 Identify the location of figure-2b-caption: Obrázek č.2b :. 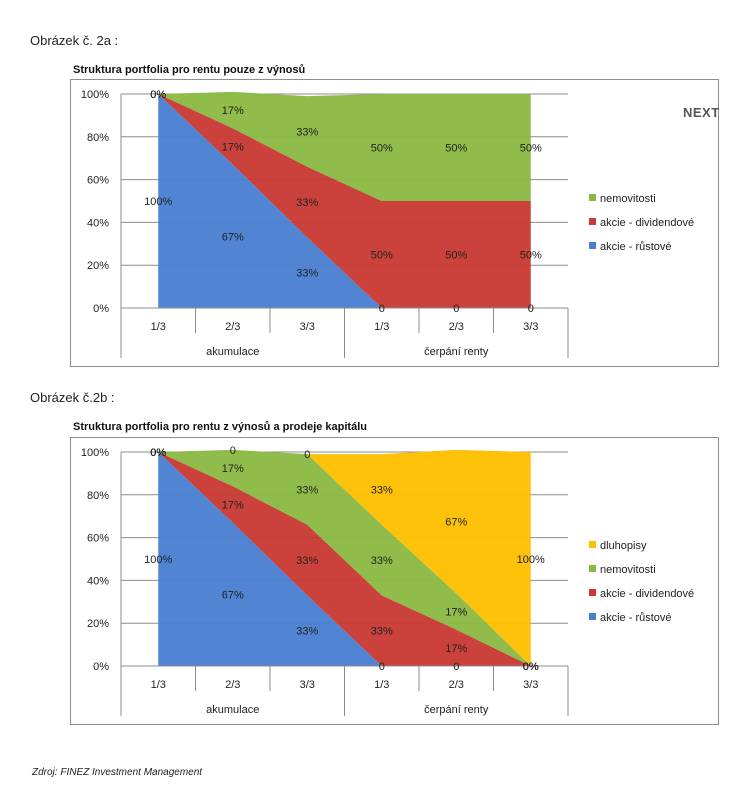
(72, 397).